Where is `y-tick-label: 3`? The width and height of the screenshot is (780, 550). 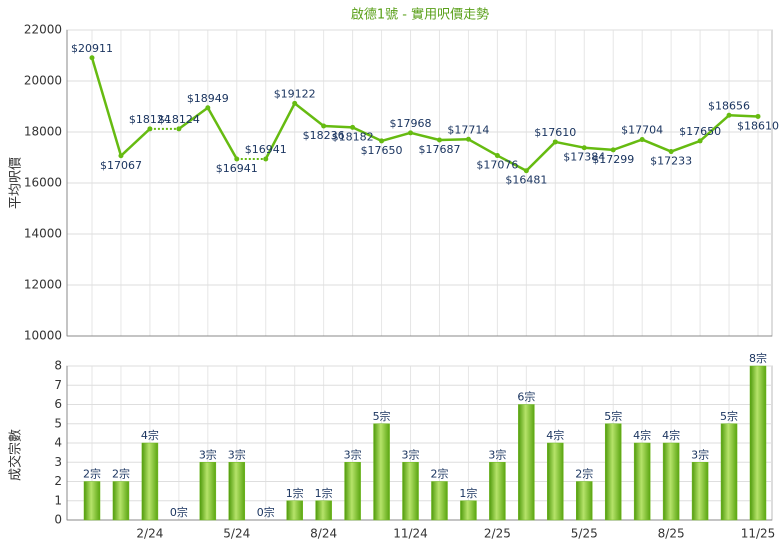 y-tick-label: 3 is located at coordinates (58, 462).